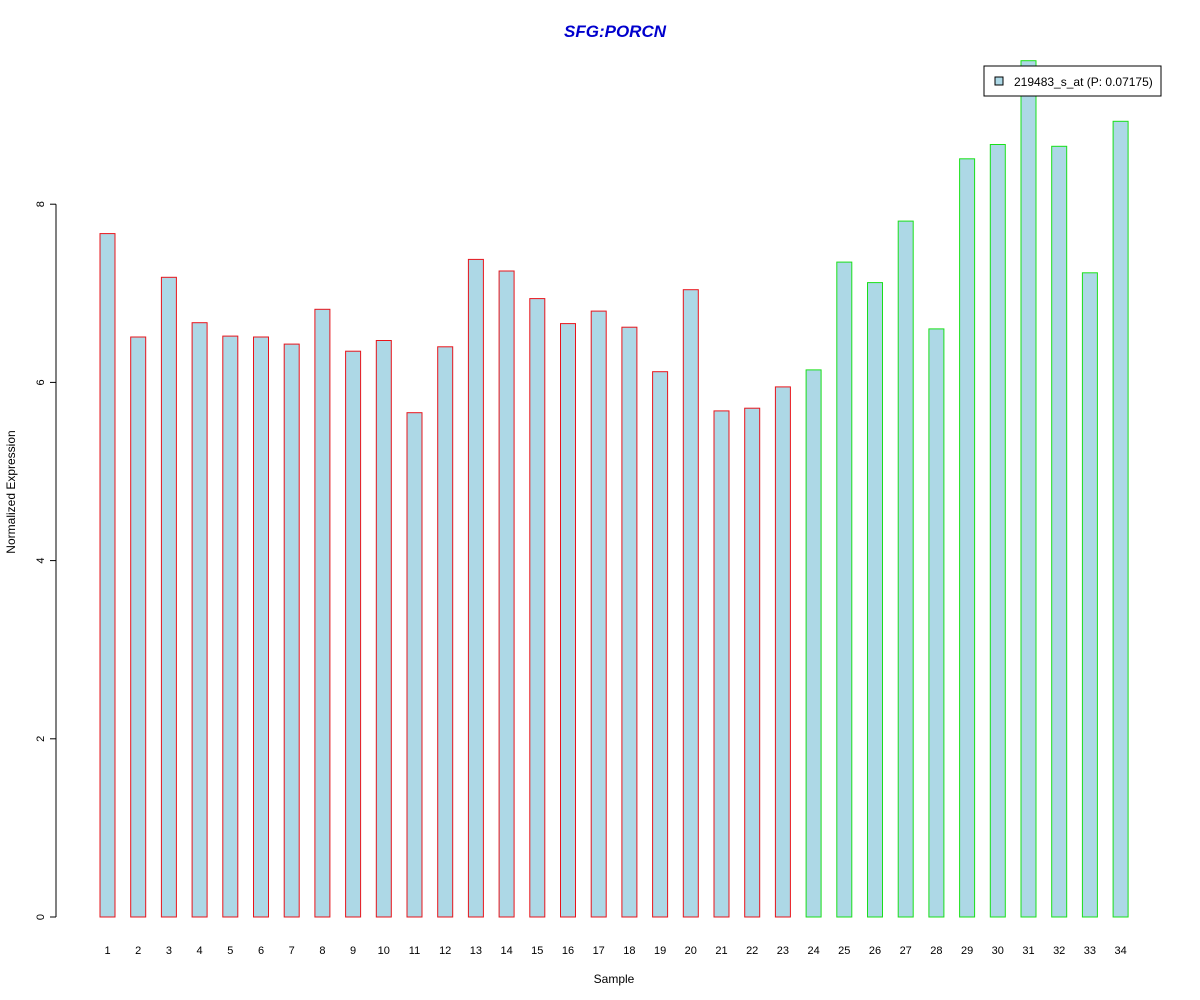 The width and height of the screenshot is (1200, 1000). Describe the element at coordinates (1059, 951) in the screenshot. I see `x-tick-label-32: 32` at that location.